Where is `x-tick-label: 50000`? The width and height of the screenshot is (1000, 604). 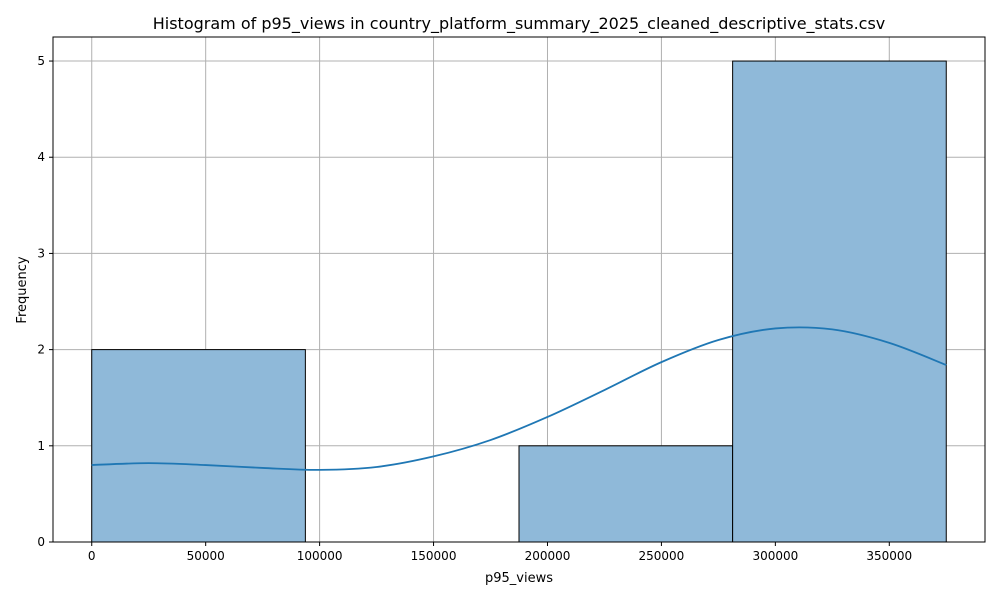
x-tick-label: 50000 is located at coordinates (206, 556).